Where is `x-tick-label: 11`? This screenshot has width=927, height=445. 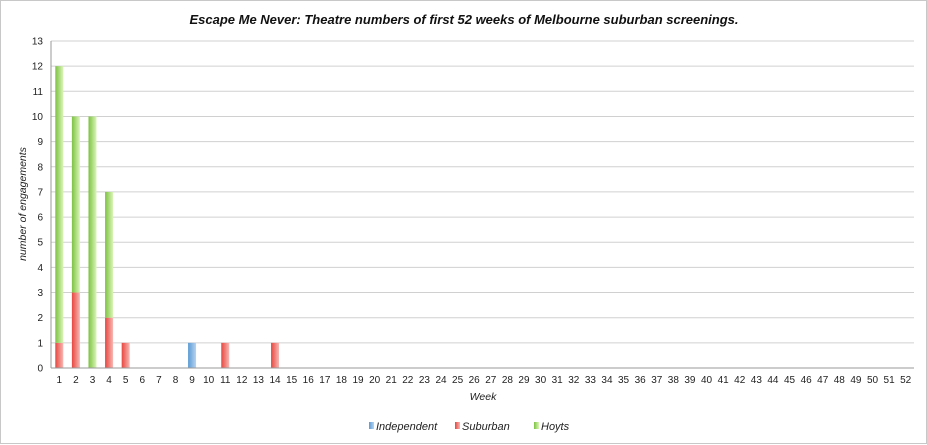 x-tick-label: 11 is located at coordinates (225, 380).